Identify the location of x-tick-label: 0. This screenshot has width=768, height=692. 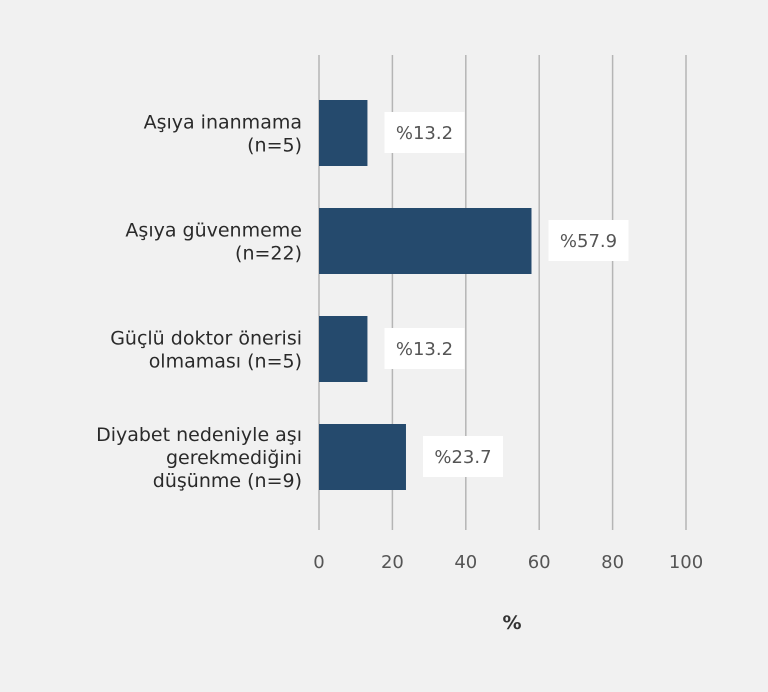
(318, 562).